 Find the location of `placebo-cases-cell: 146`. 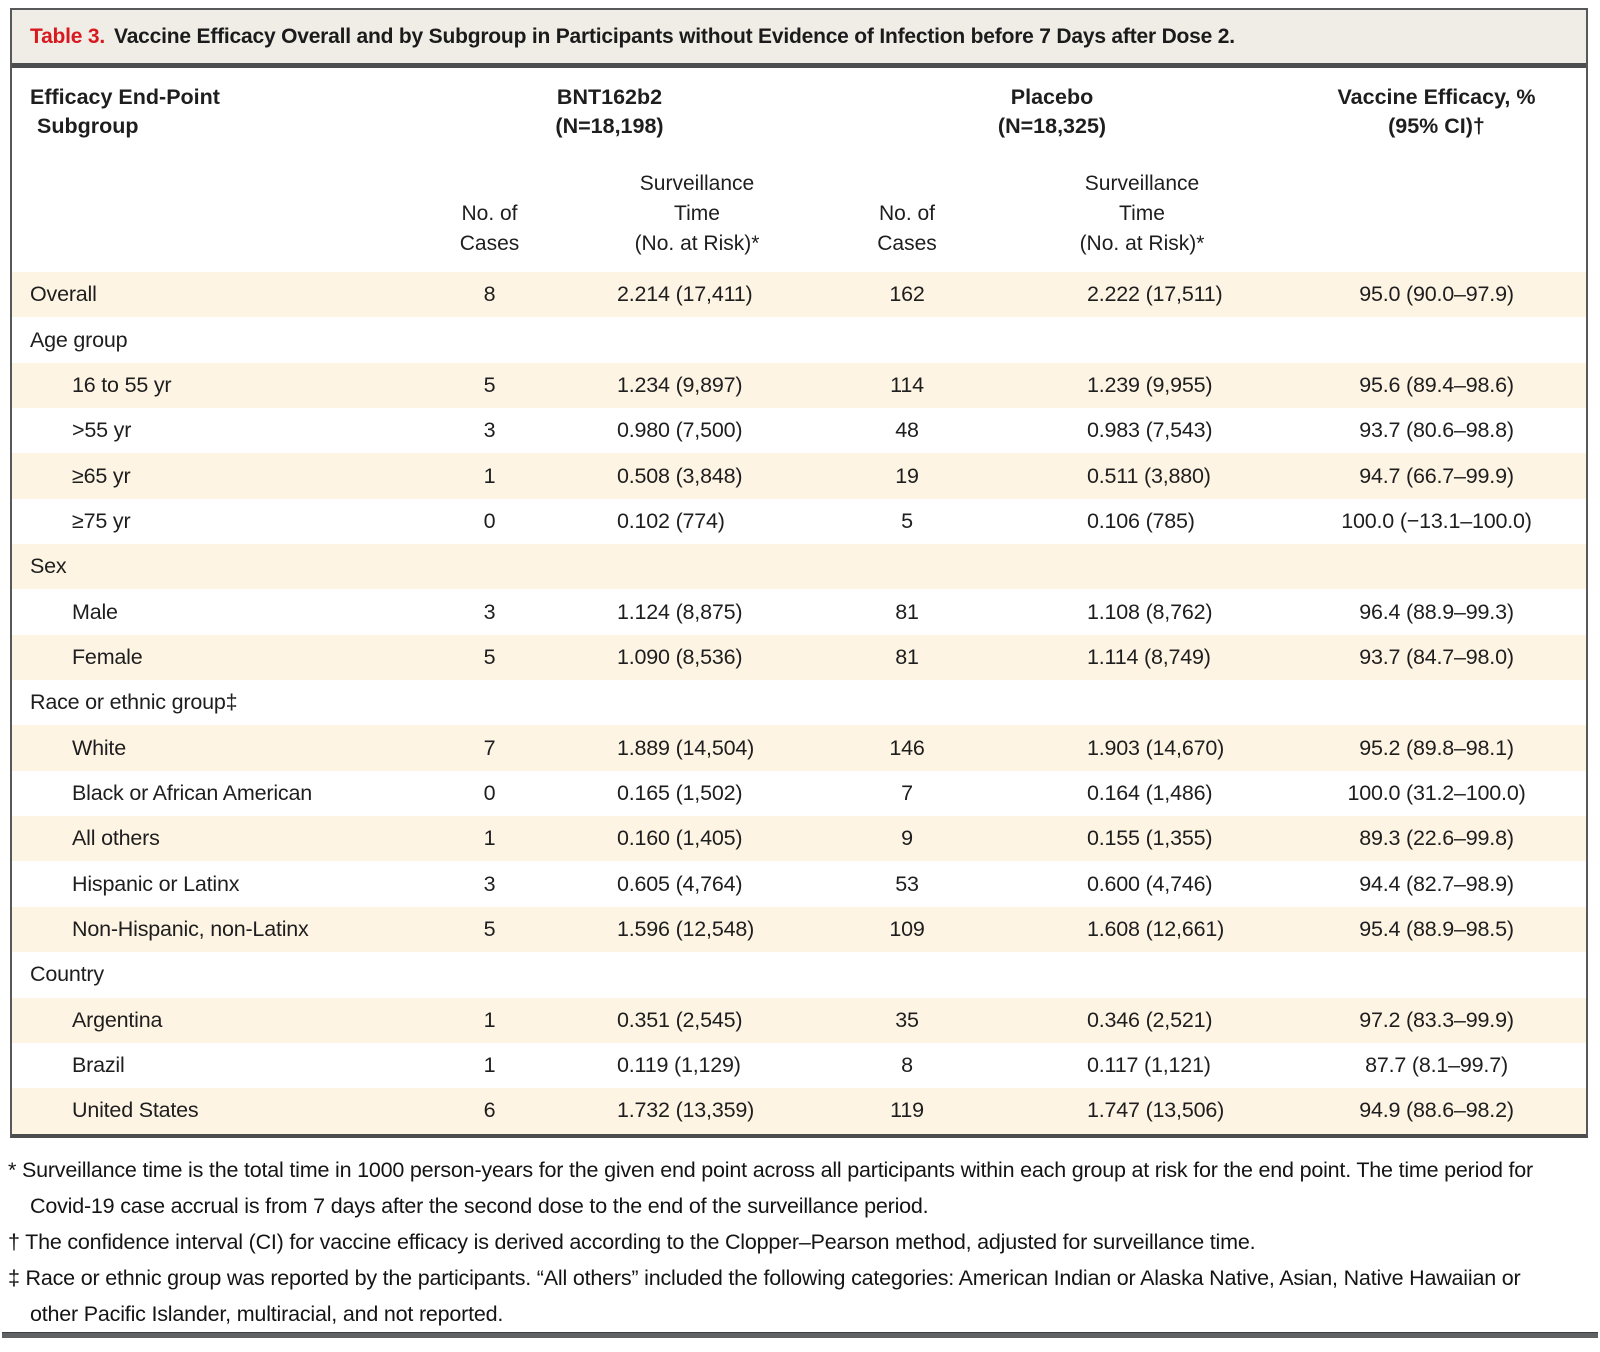

placebo-cases-cell: 146 is located at coordinates (907, 747).